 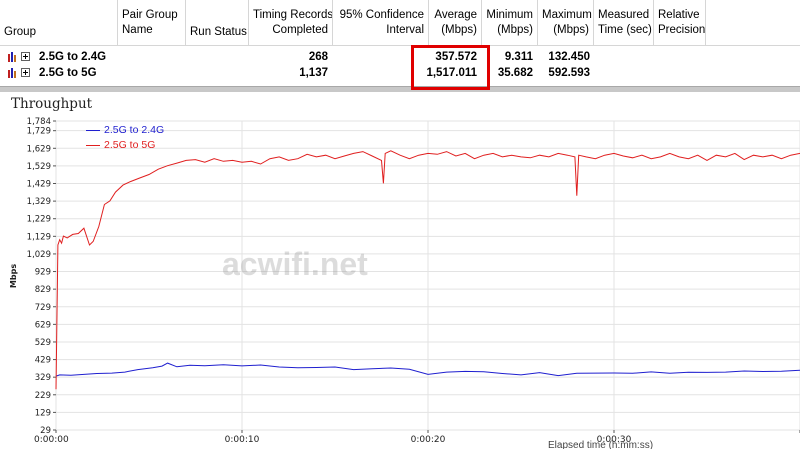 I want to click on chart-title: Throughput, so click(x=52, y=104).